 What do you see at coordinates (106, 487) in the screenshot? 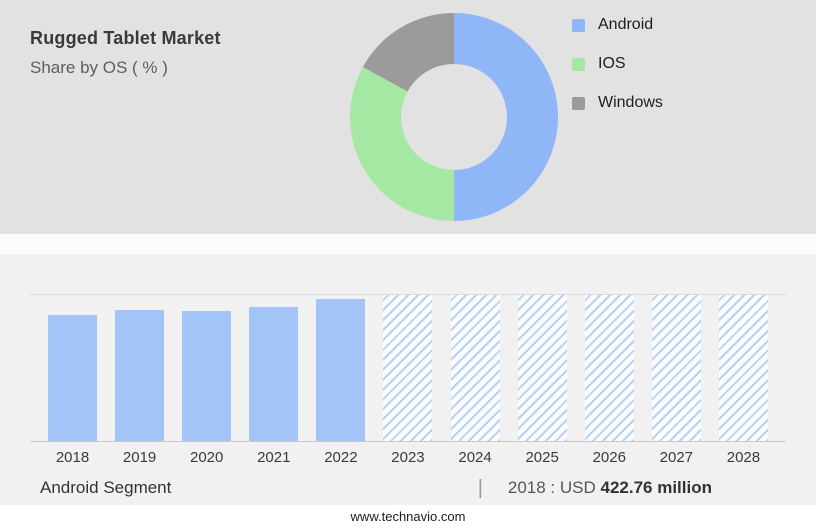
I see `segment-label: Android Segment` at bounding box center [106, 487].